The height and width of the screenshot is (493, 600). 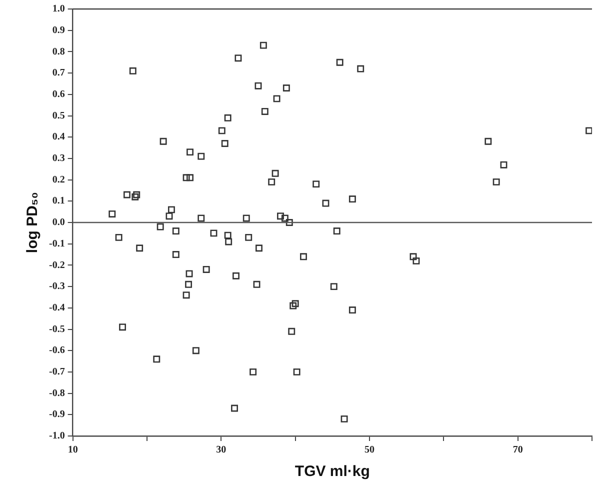 I want to click on y-tick-label: -0.2, so click(x=56, y=265).